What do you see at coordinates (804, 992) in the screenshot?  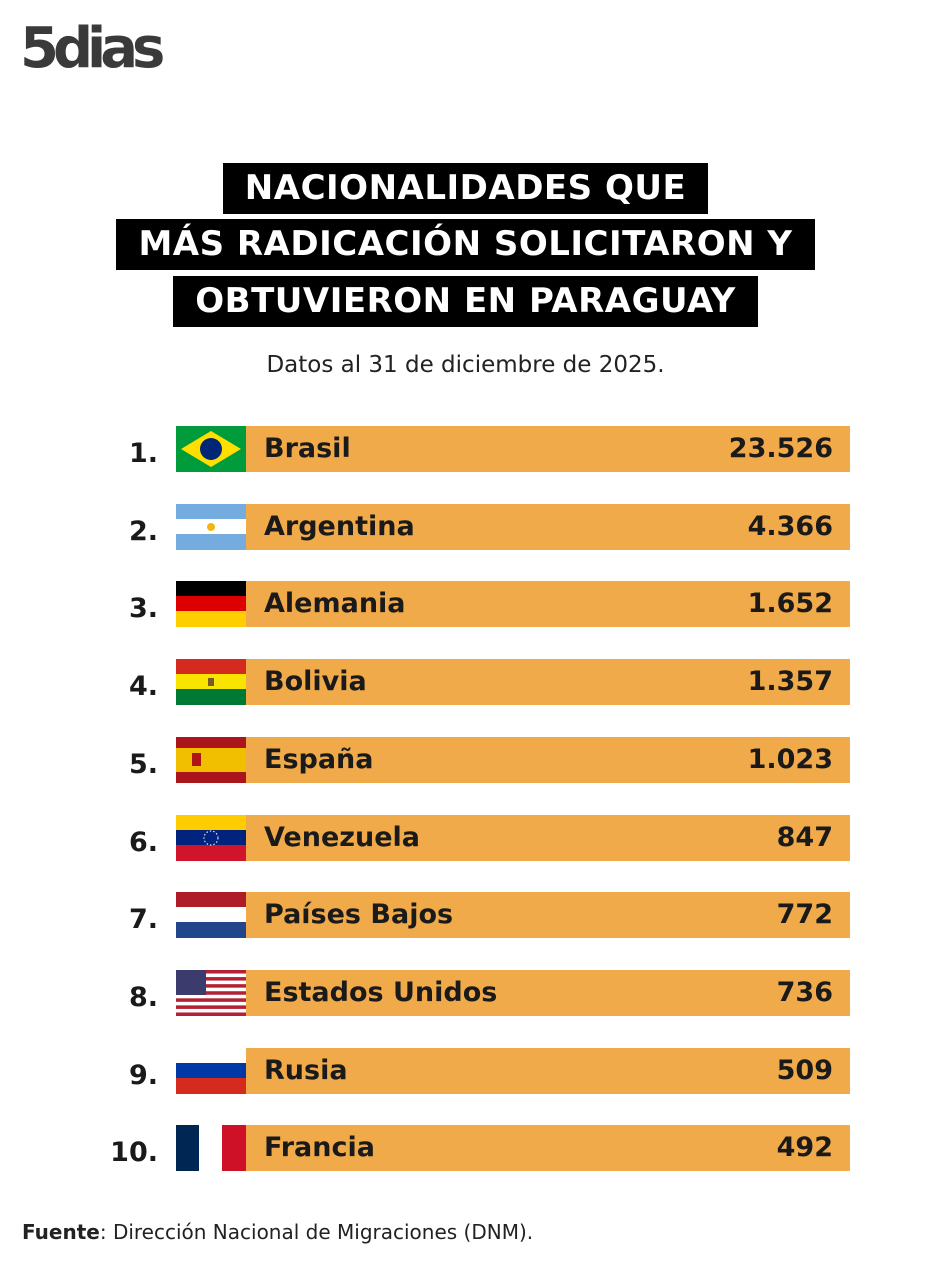 I see `count: 736` at bounding box center [804, 992].